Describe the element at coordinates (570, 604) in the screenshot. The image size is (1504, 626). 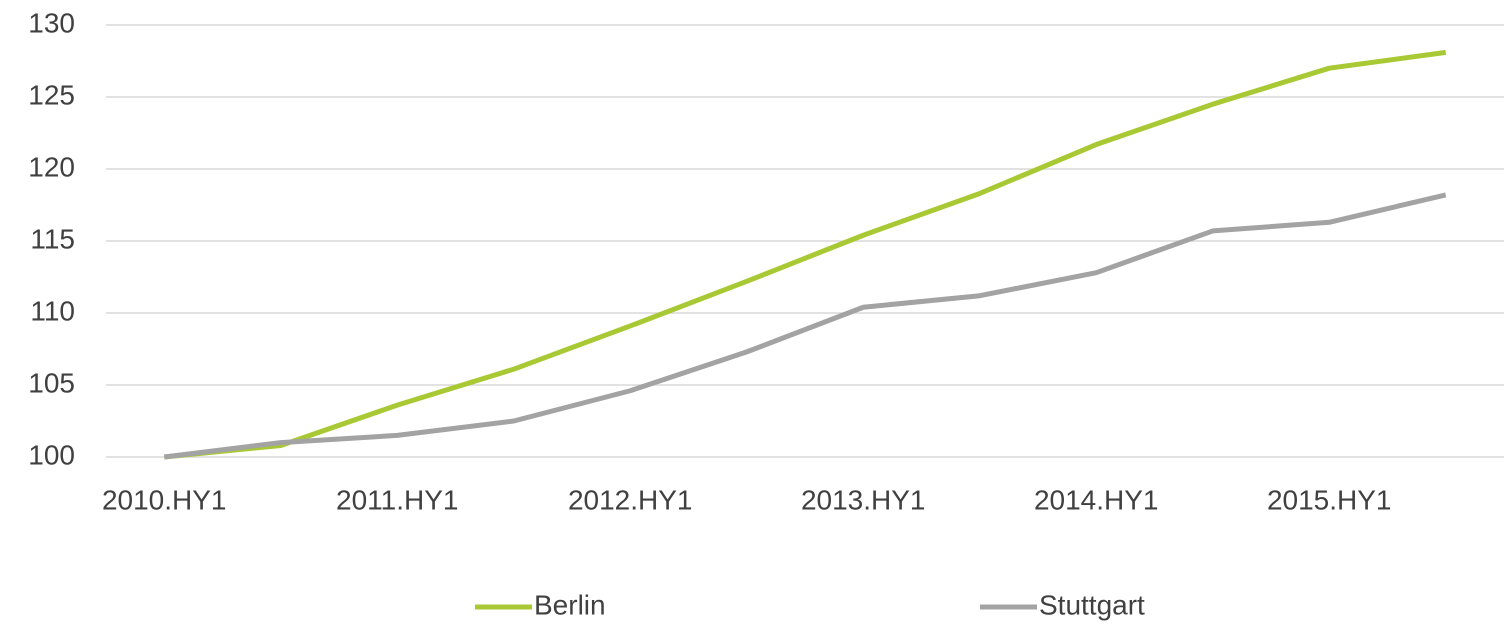
I see `legend-label: Berlin` at that location.